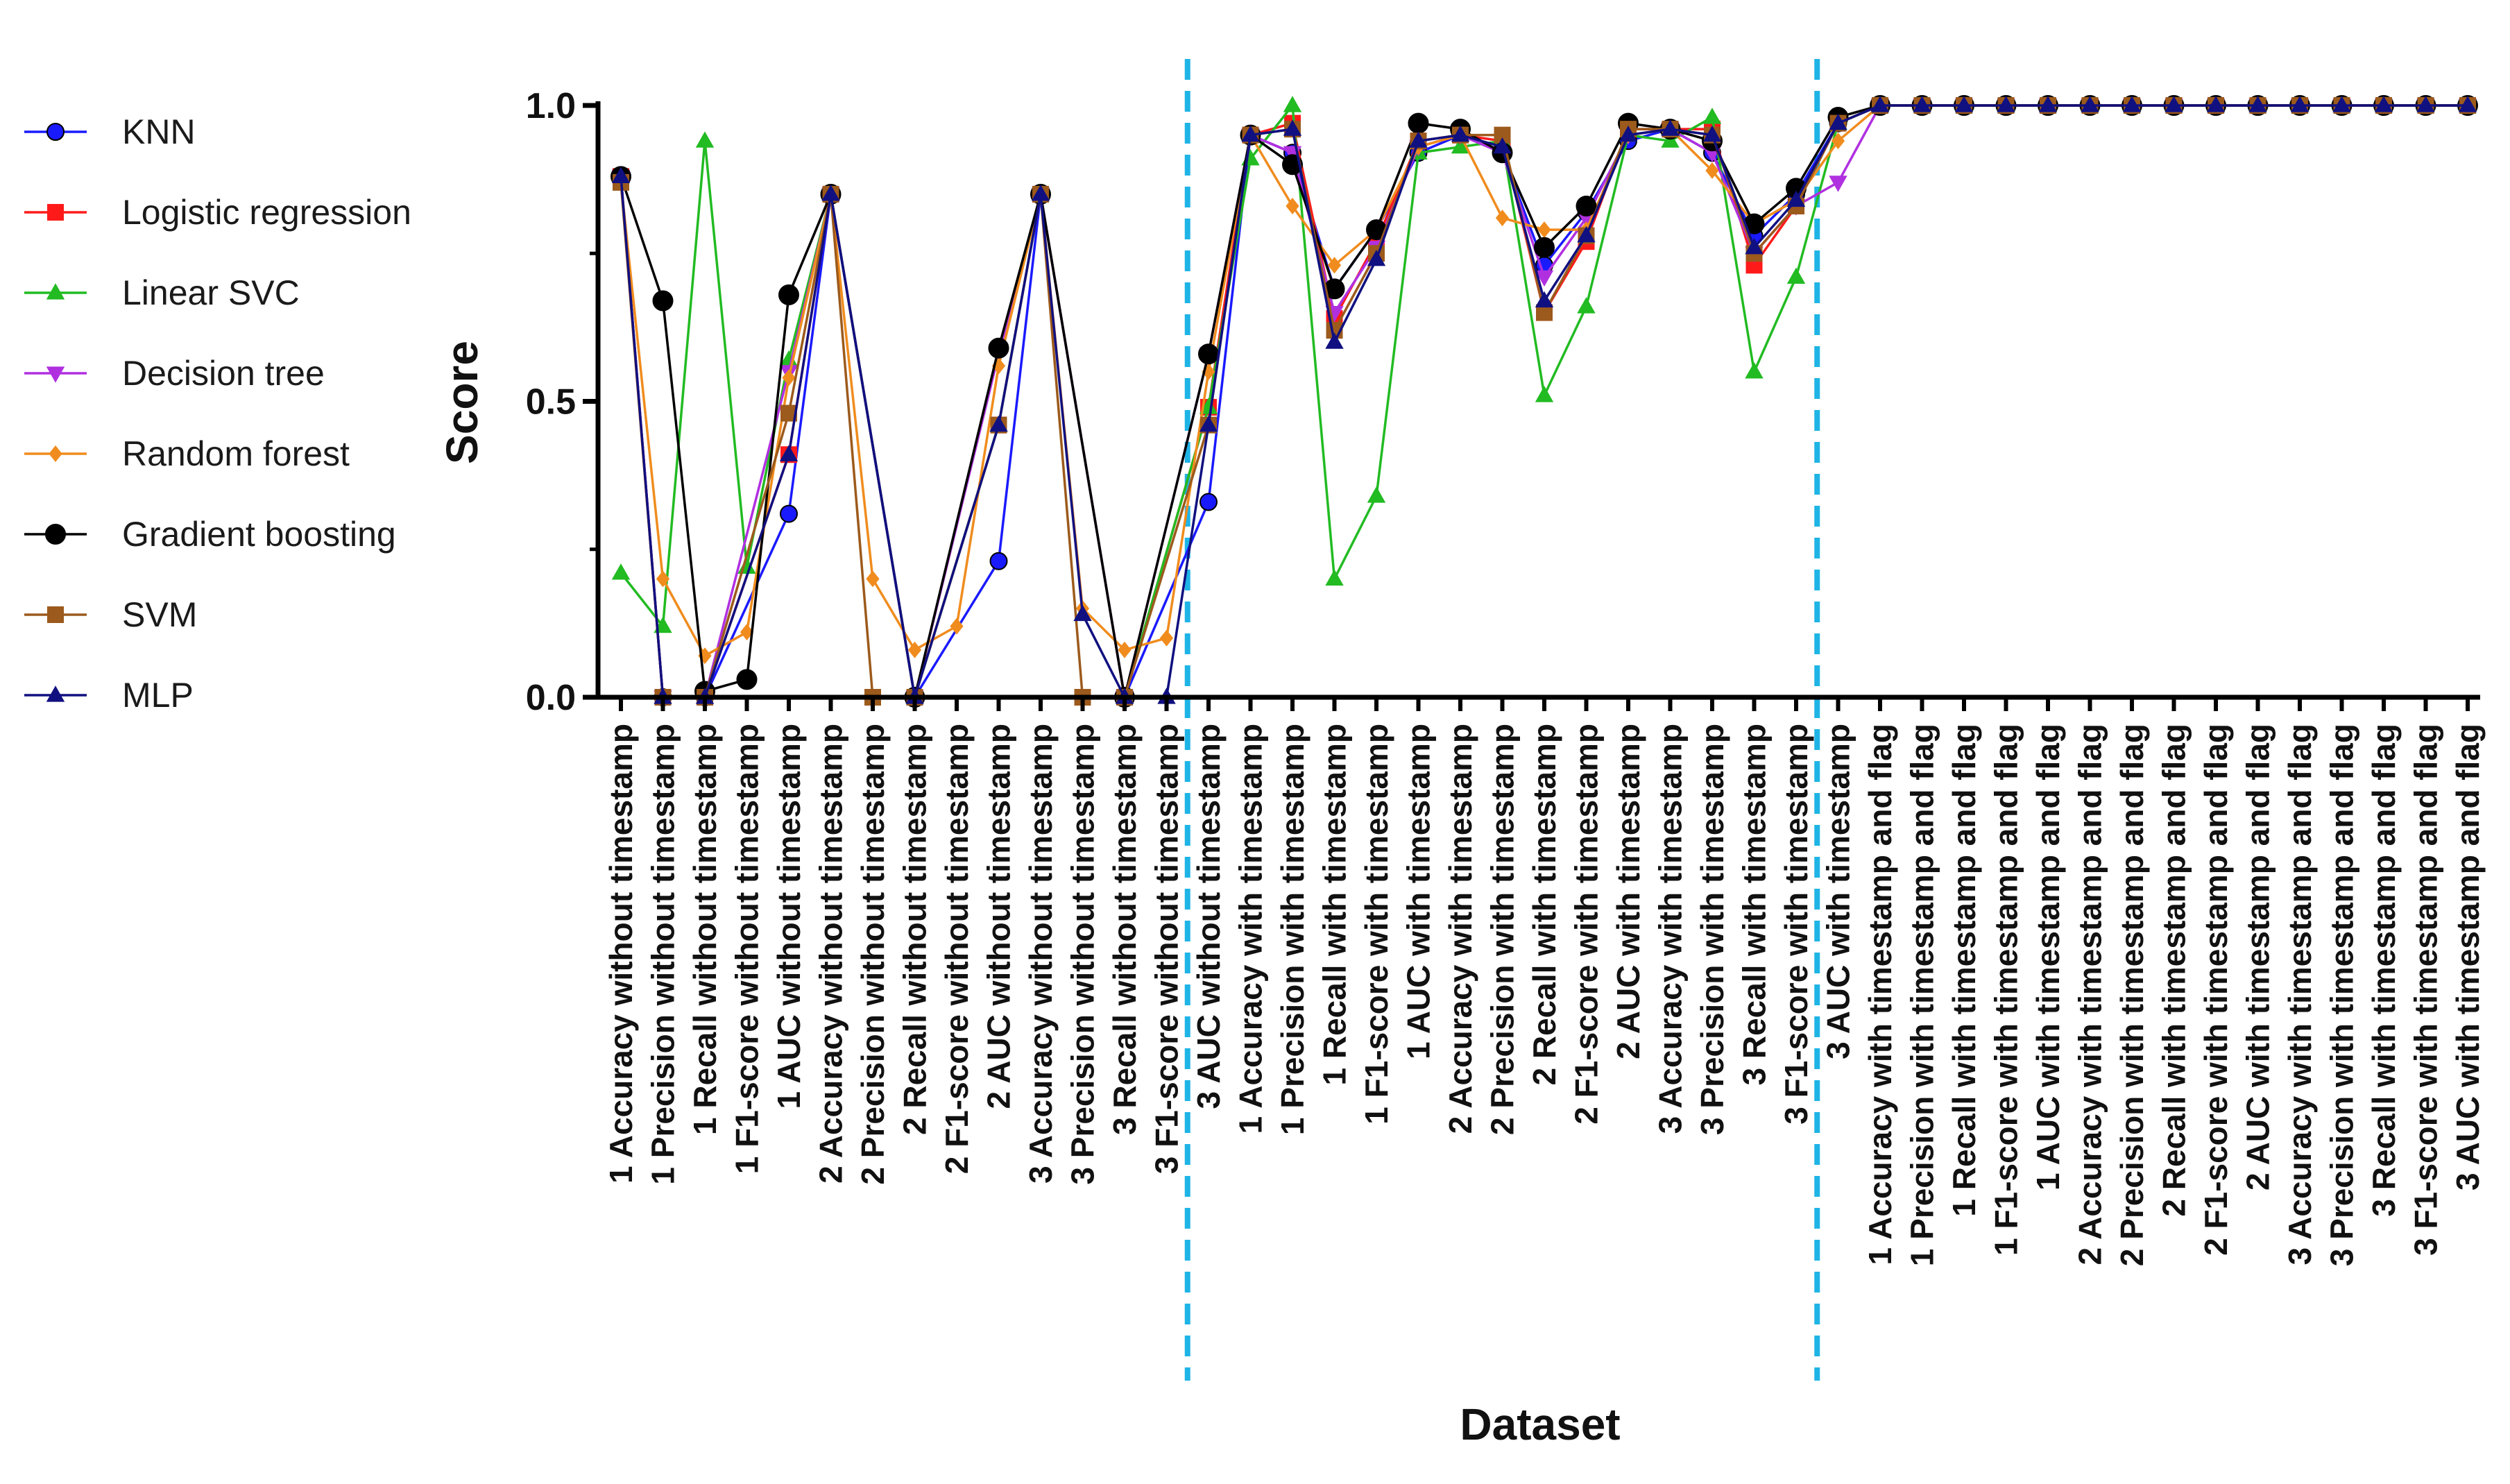 The image size is (2510, 1484). What do you see at coordinates (1125, 929) in the screenshot?
I see `x-tick-label: 3 Recall without timestamp` at bounding box center [1125, 929].